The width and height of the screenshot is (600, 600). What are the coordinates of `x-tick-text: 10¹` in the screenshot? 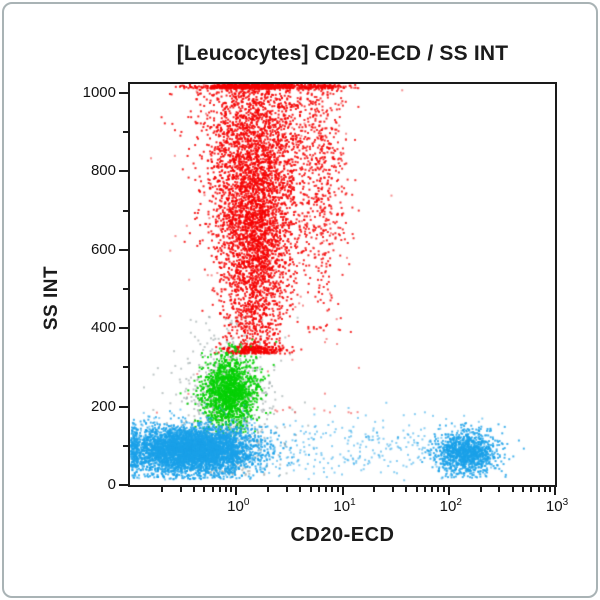 It's located at (344, 506).